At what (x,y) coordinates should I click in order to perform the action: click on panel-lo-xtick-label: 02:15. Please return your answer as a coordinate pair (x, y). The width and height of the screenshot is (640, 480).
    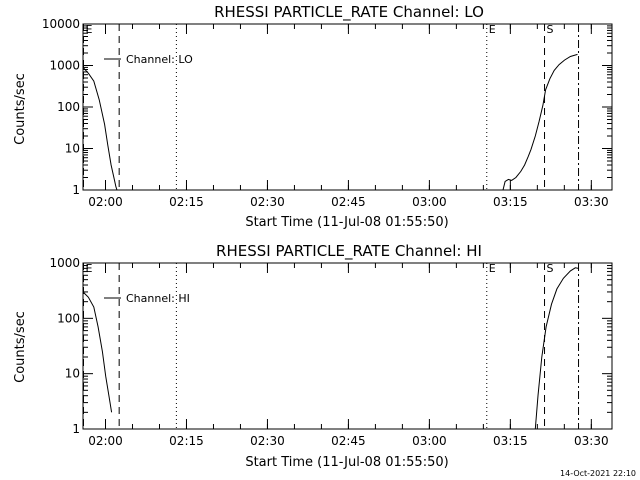
    Looking at the image, I should click on (186, 202).